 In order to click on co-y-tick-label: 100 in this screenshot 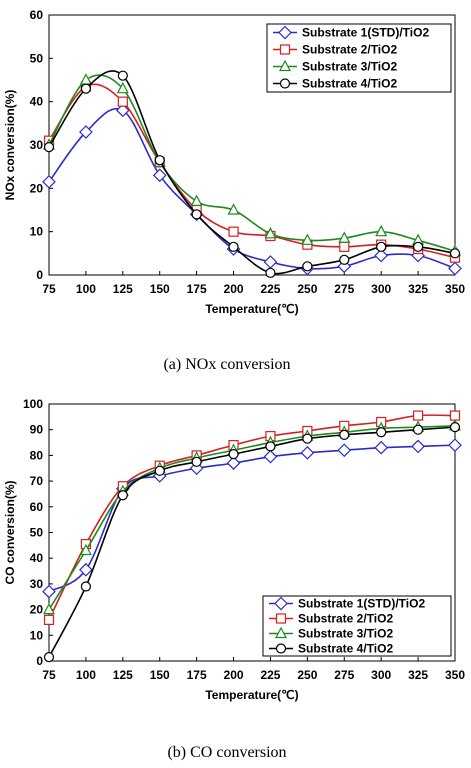, I will do `click(33, 404)`.